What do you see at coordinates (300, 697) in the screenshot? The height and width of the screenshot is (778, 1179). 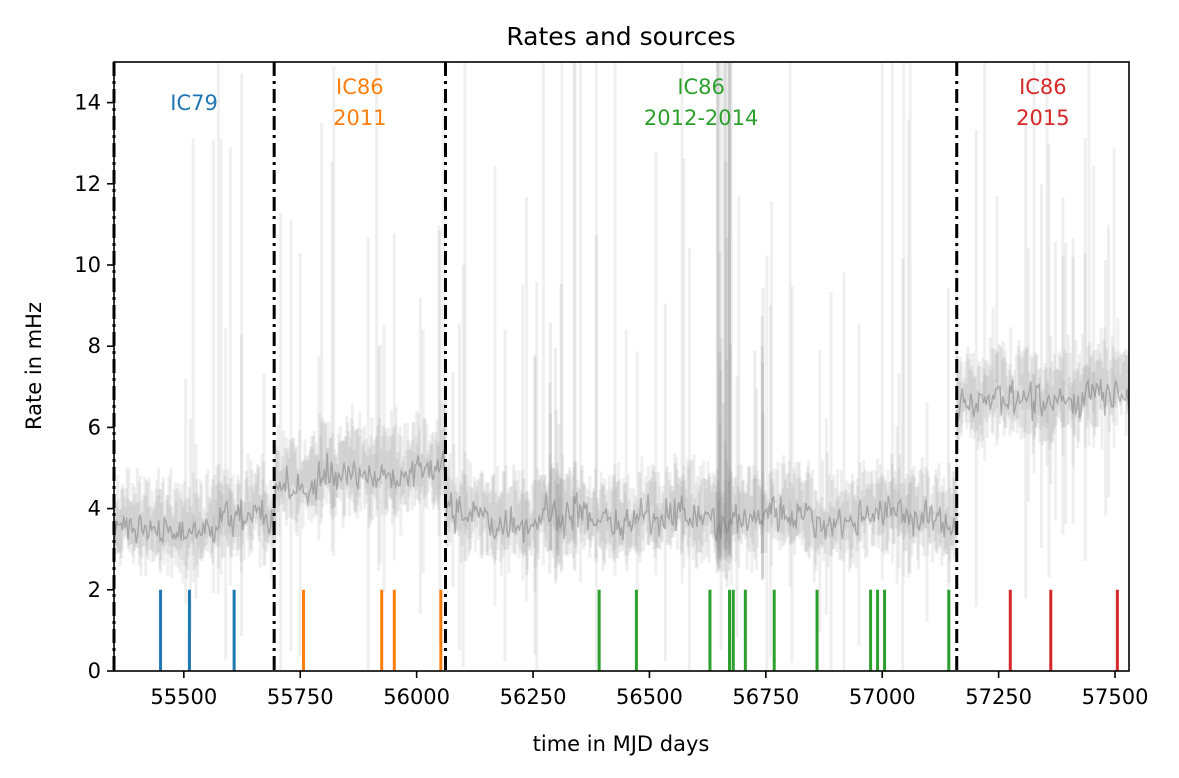 I see `x-tick-label: 55750` at bounding box center [300, 697].